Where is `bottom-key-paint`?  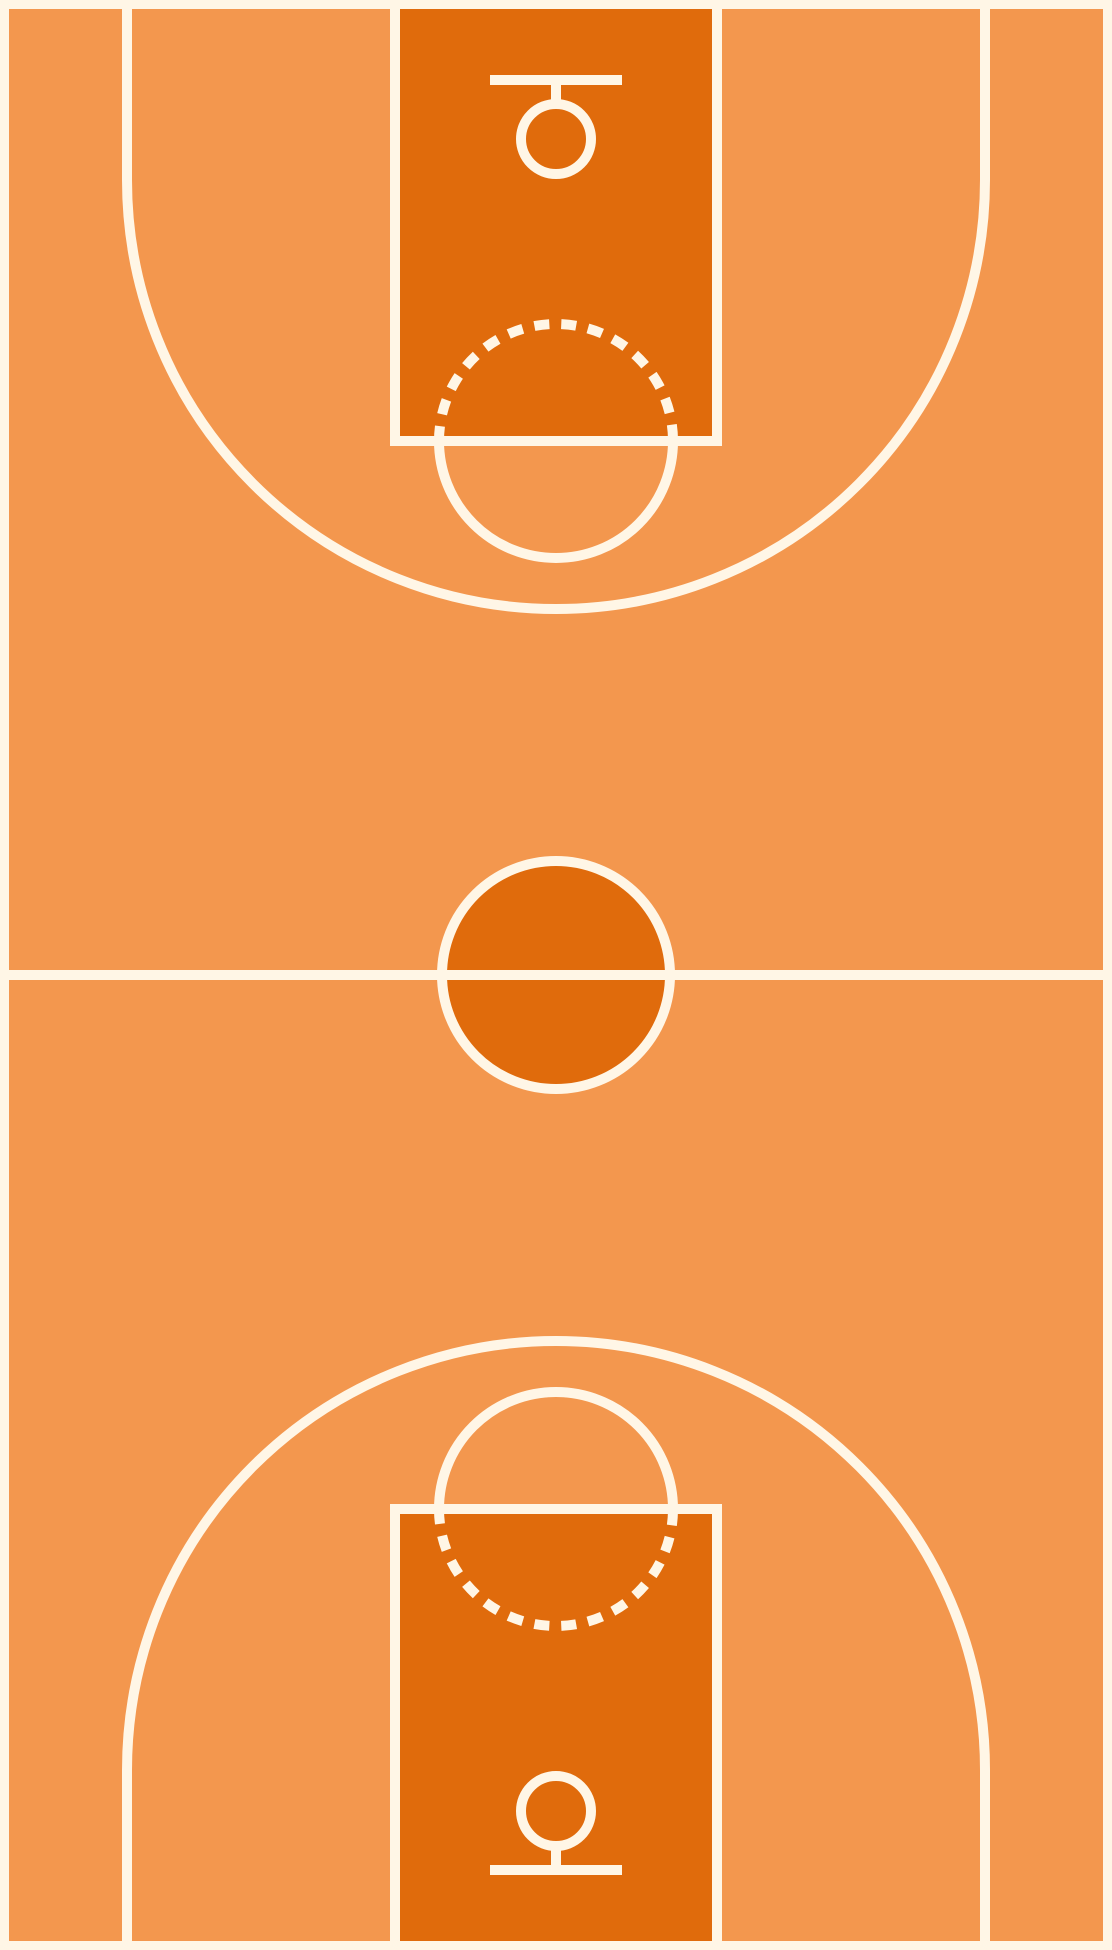
bottom-key-paint is located at coordinates (556, 1727).